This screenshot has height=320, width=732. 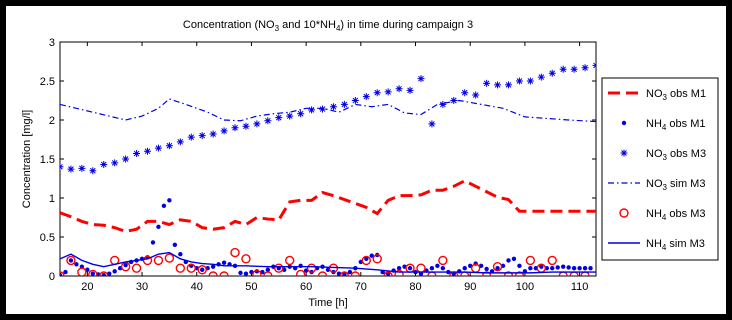 What do you see at coordinates (361, 287) in the screenshot?
I see `x-tick-label: 70` at bounding box center [361, 287].